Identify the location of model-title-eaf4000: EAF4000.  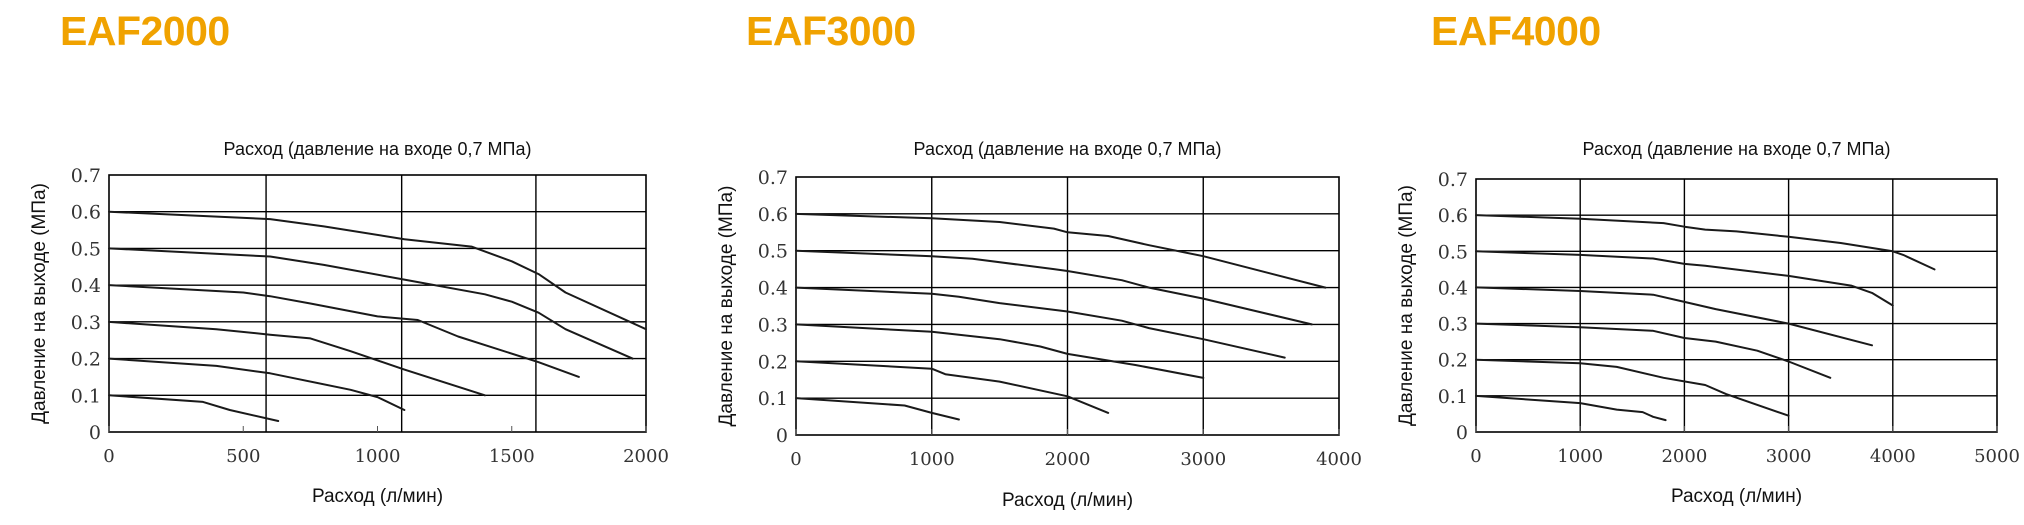
(1516, 31).